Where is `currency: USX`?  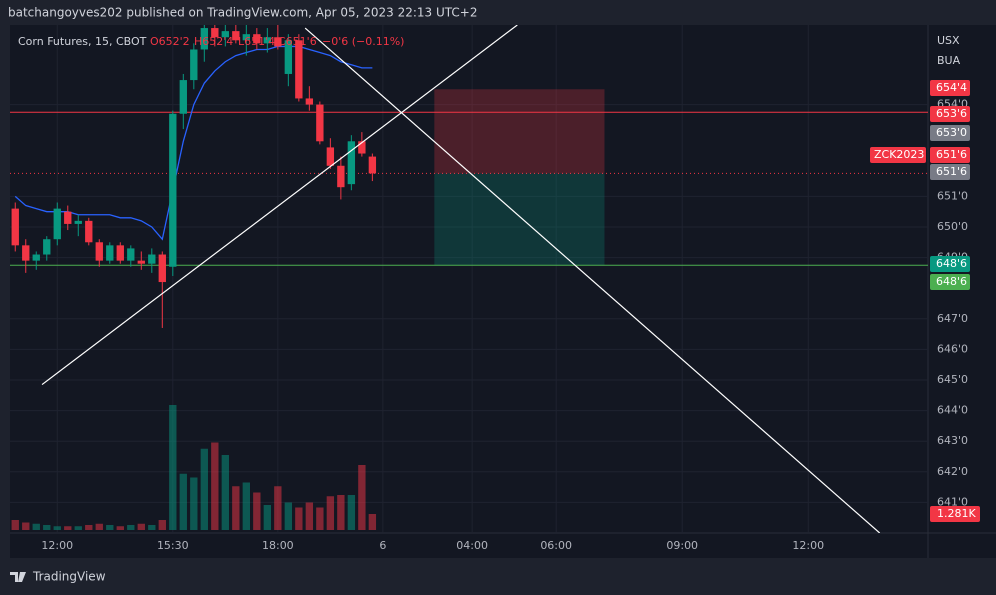 currency: USX is located at coordinates (948, 40).